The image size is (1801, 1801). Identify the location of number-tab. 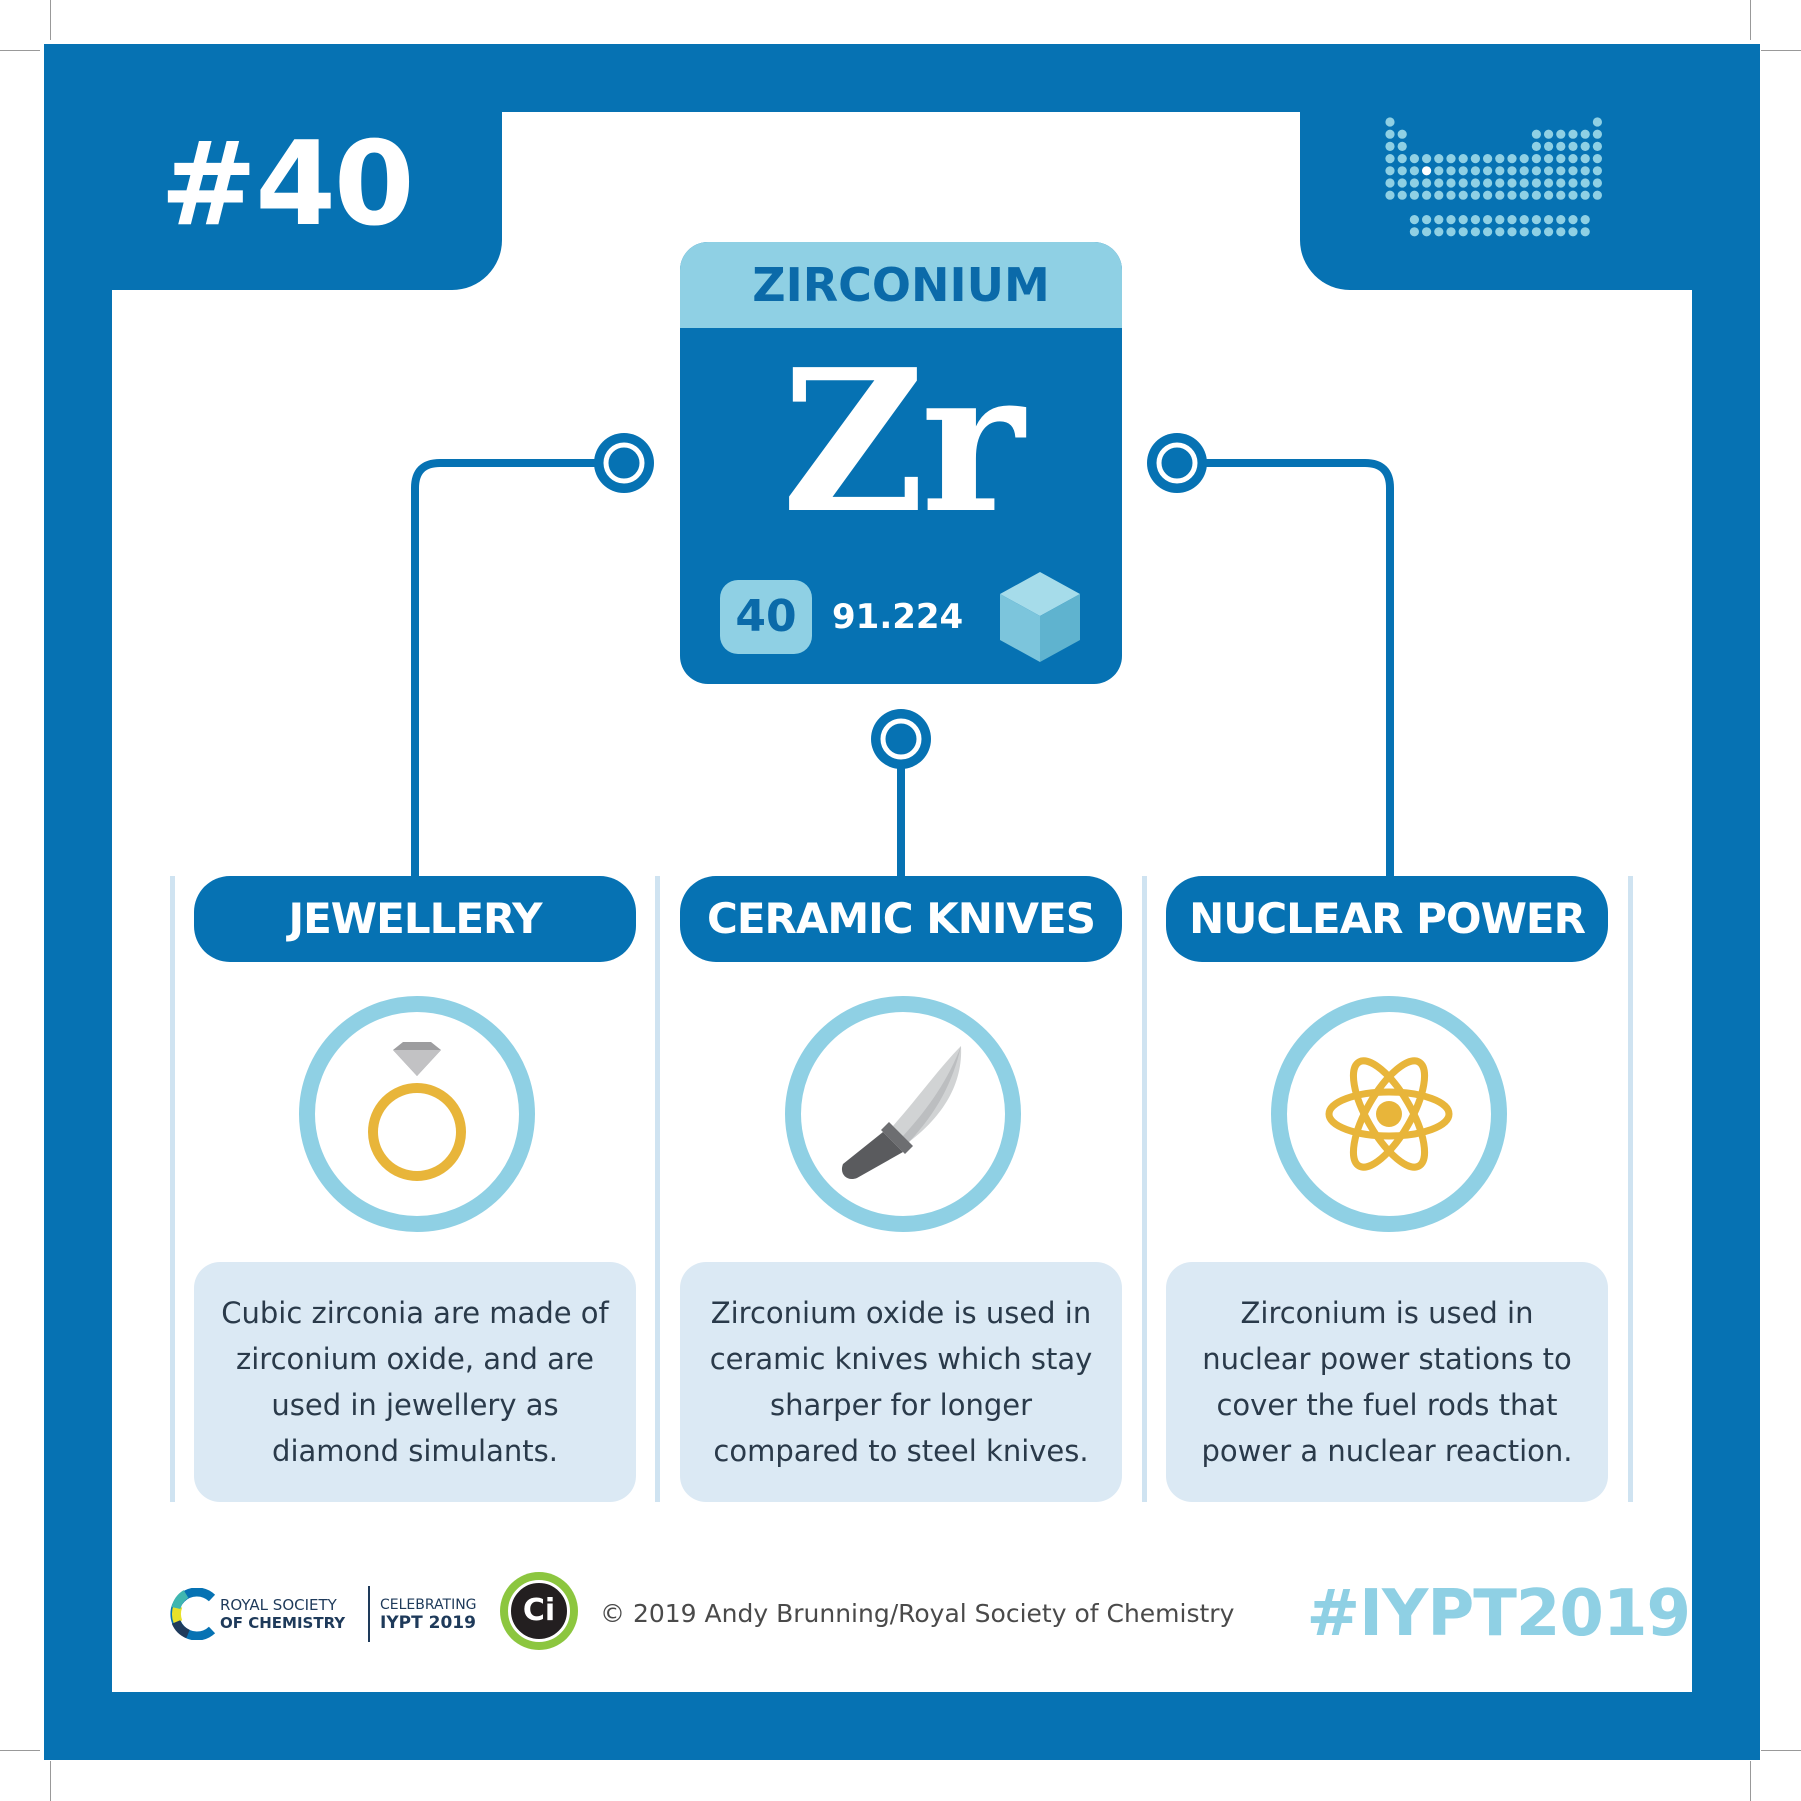
(307, 201).